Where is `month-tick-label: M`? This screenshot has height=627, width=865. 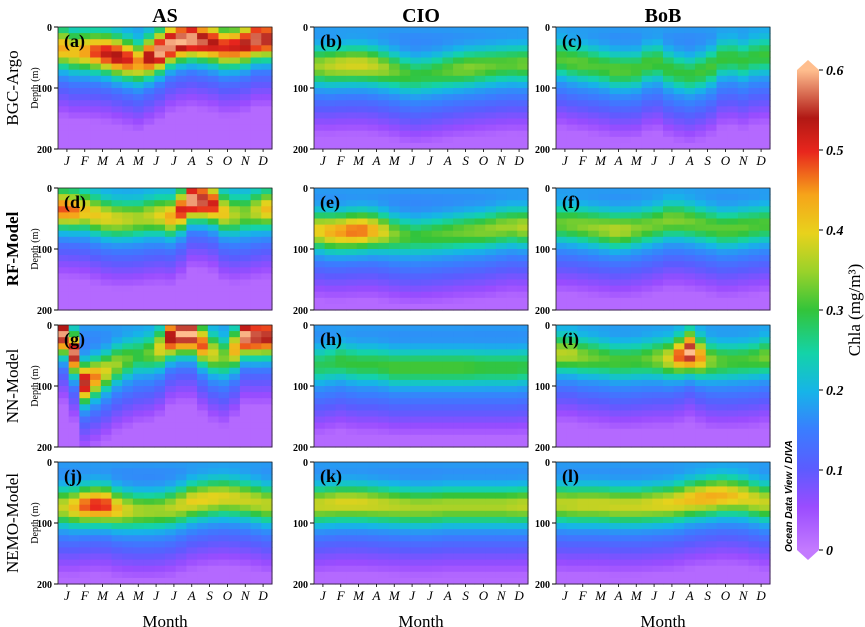 month-tick-label: M is located at coordinates (102, 160).